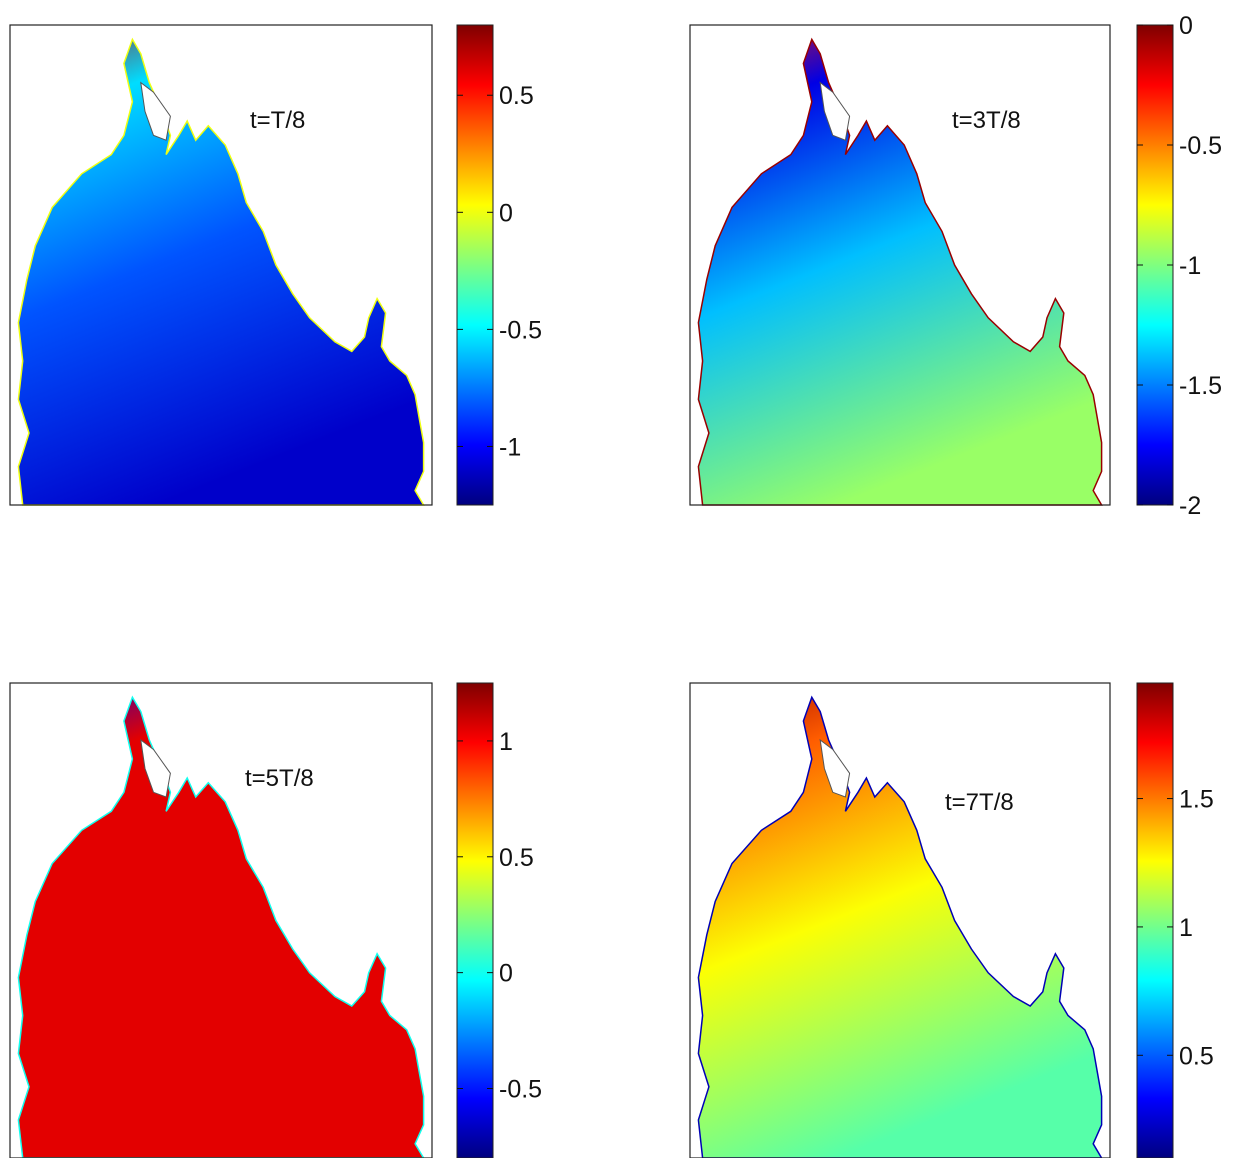 The height and width of the screenshot is (1158, 1237). I want to click on colorbar-tick-label: -1.5, so click(1200, 386).